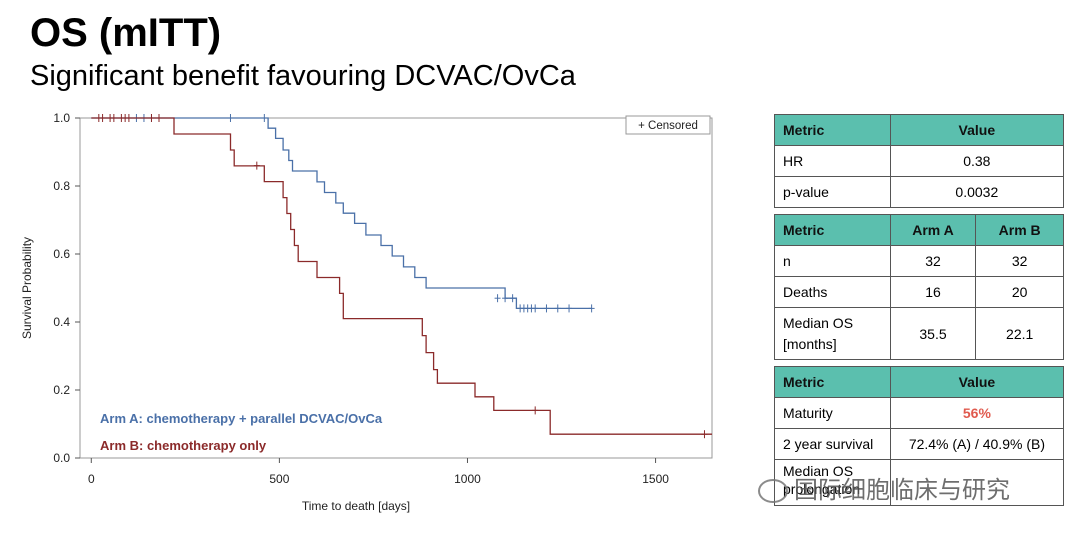 The height and width of the screenshot is (536, 1080). Describe the element at coordinates (1019, 230) in the screenshot. I see `table2-header-arm-b: Arm B` at that location.